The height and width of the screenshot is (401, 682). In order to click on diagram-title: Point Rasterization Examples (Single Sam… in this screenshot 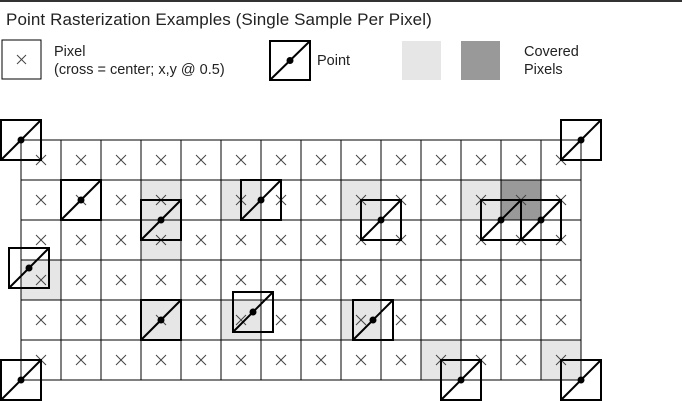, I will do `click(219, 19)`.